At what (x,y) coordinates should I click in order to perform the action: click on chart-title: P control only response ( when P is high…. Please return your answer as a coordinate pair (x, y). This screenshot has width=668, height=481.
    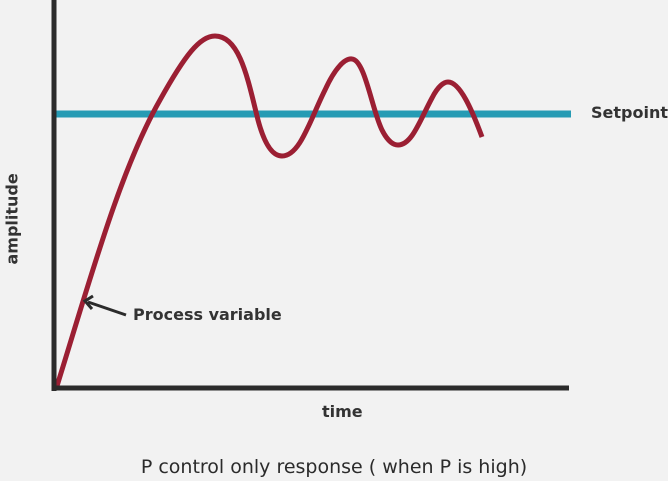
    Looking at the image, I should click on (334, 467).